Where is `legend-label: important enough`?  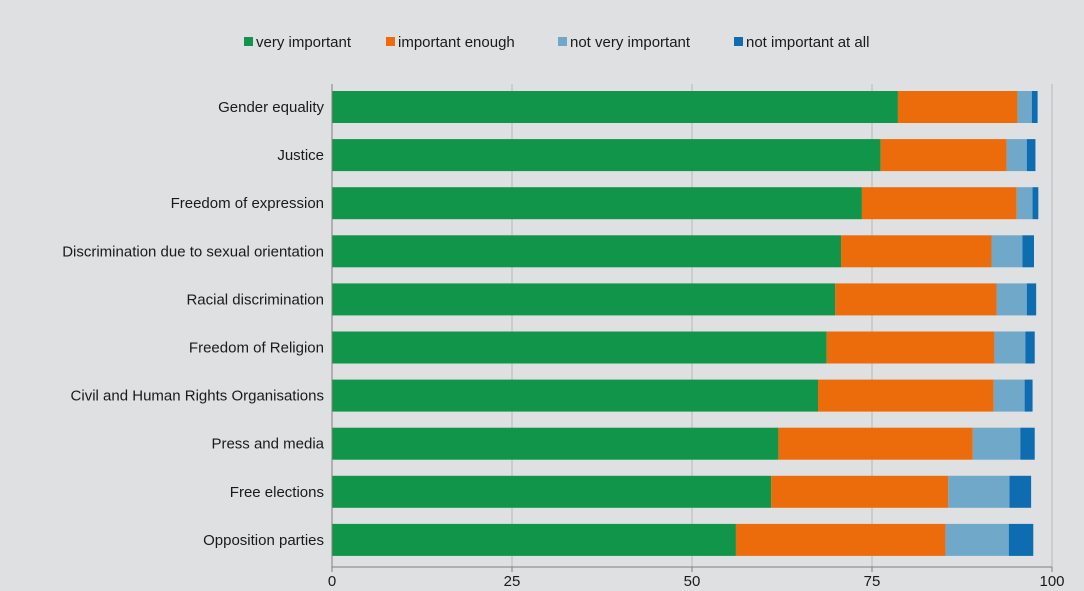
legend-label: important enough is located at coordinates (456, 42).